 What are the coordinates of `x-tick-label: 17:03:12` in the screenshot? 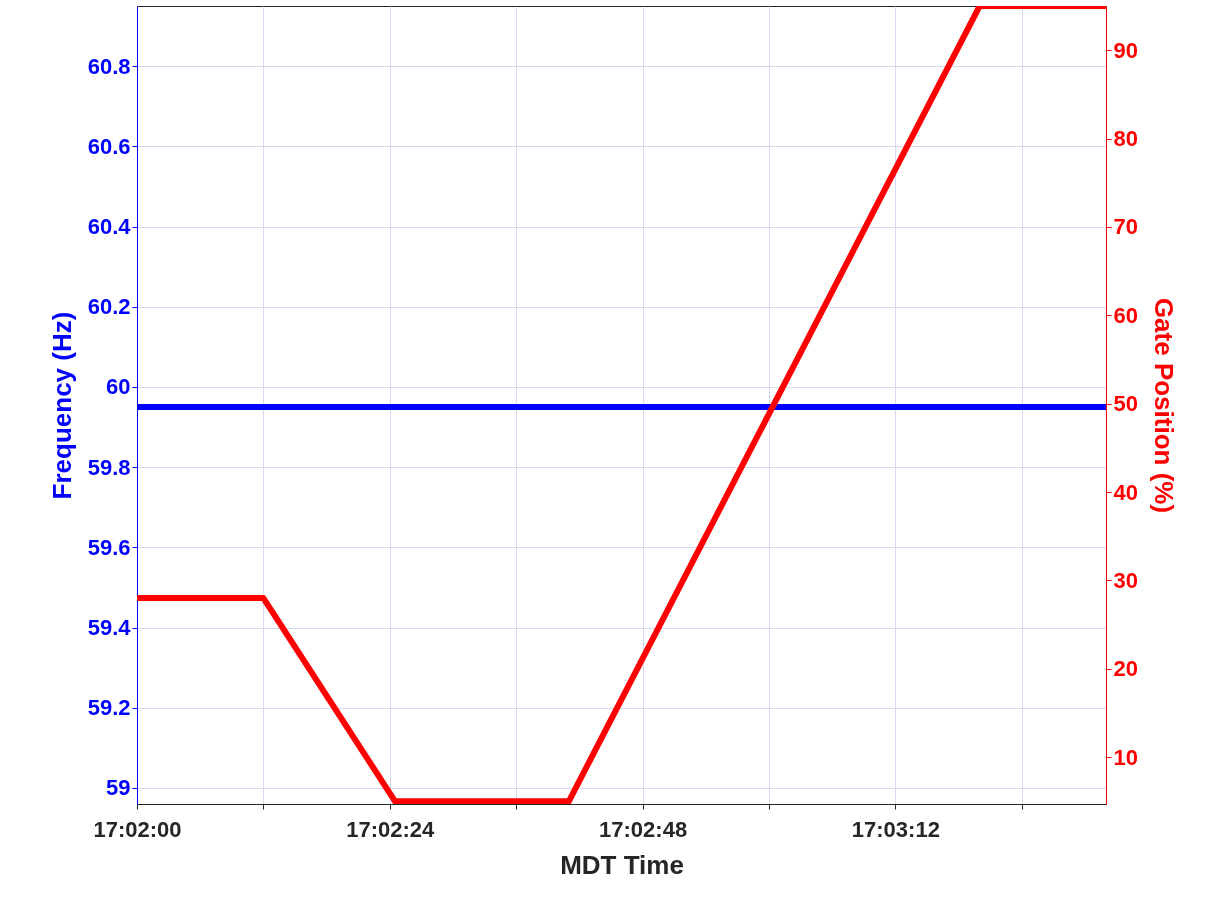 It's located at (895, 829).